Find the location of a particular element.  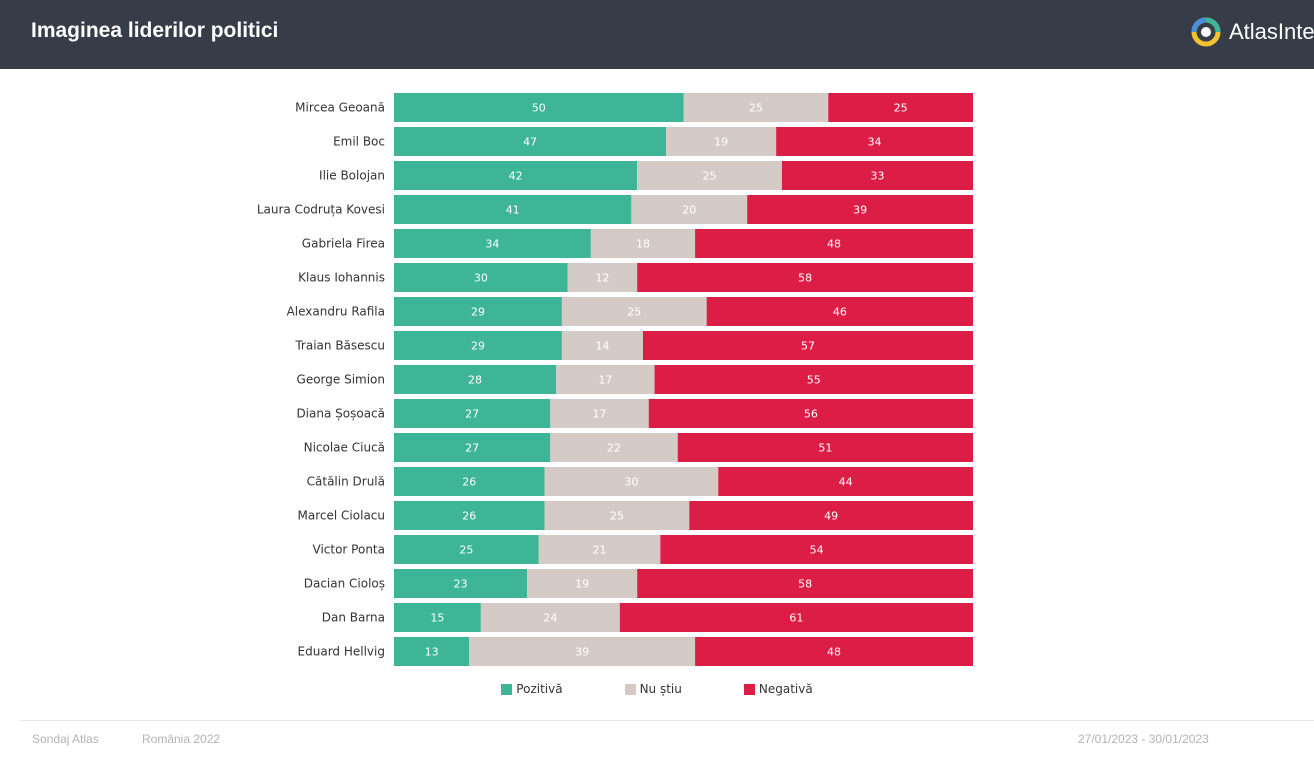

category-label: Victor Ponta is located at coordinates (349, 550).